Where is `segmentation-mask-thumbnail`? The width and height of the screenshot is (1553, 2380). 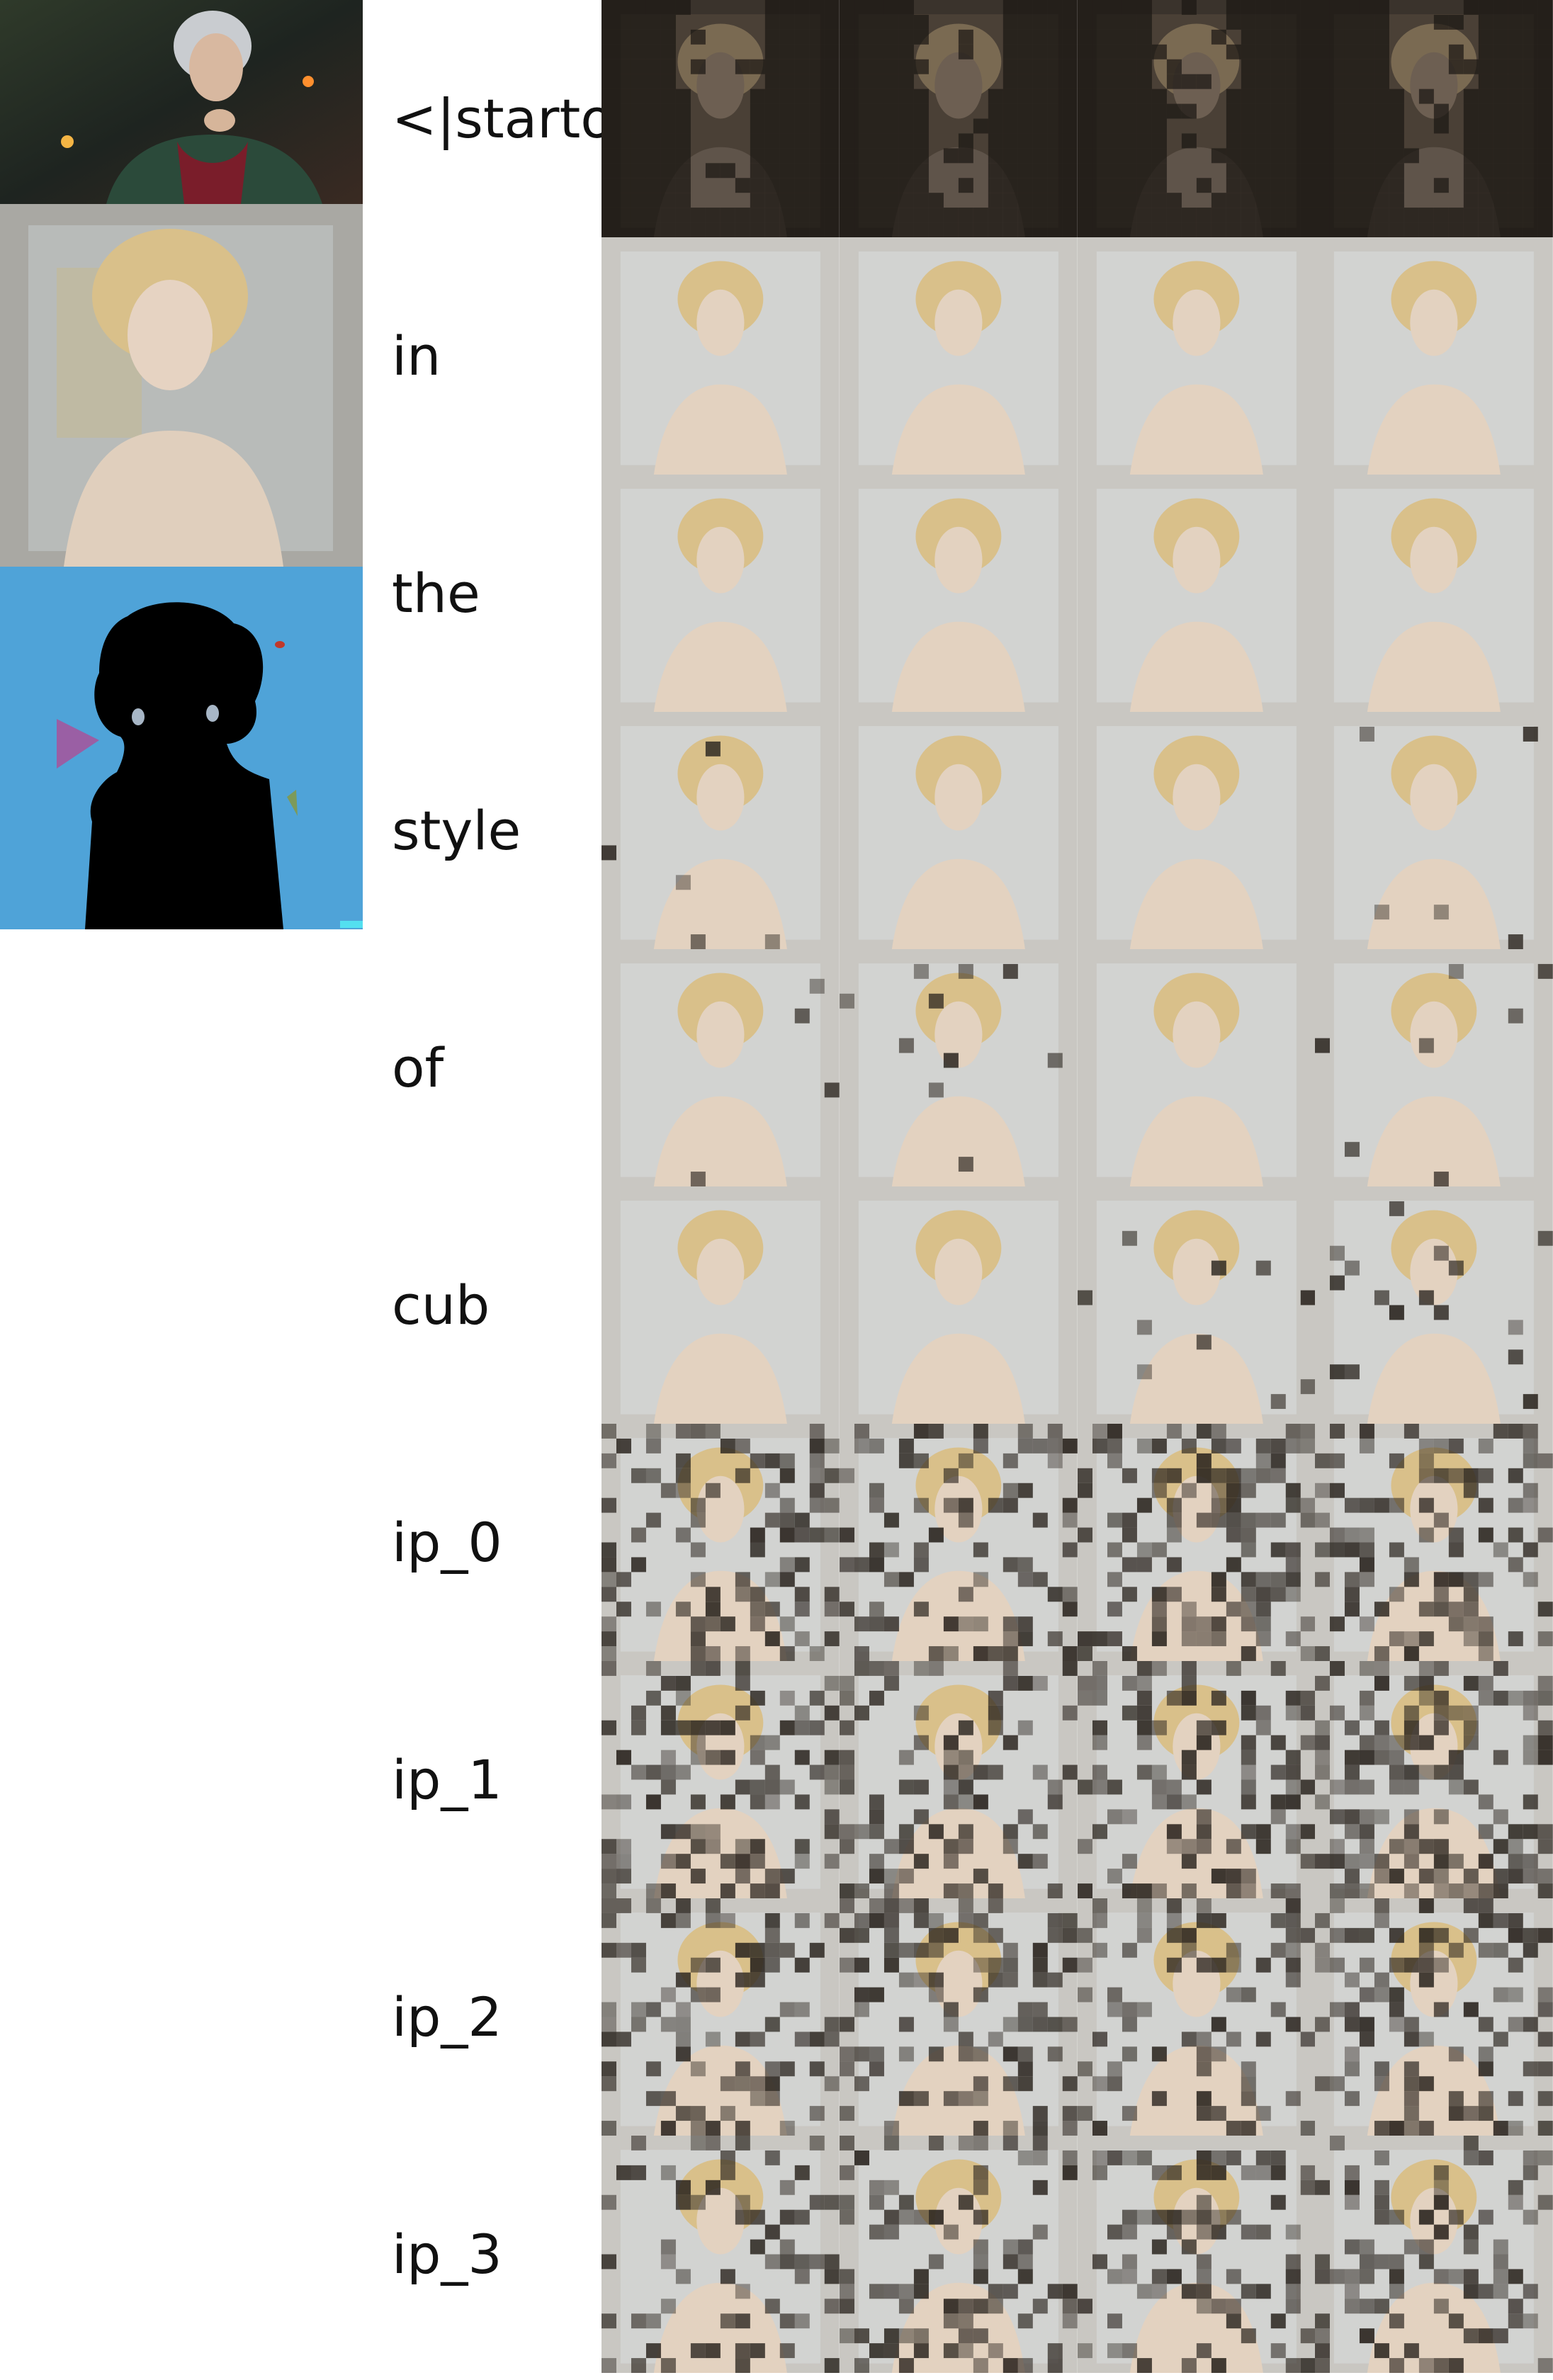 segmentation-mask-thumbnail is located at coordinates (181, 748).